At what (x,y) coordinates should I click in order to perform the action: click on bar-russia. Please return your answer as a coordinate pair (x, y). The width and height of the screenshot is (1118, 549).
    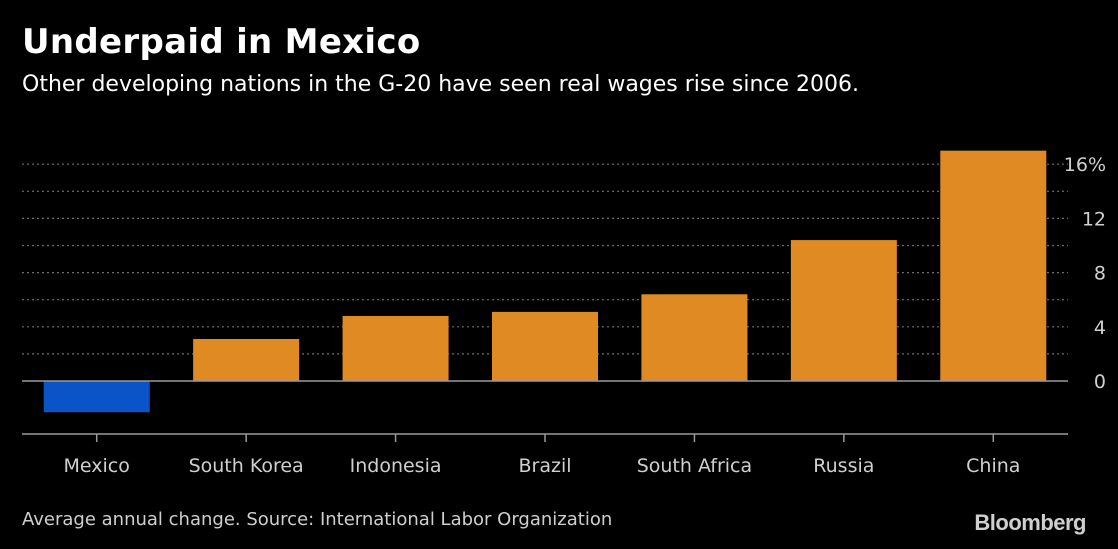
    Looking at the image, I should click on (843, 310).